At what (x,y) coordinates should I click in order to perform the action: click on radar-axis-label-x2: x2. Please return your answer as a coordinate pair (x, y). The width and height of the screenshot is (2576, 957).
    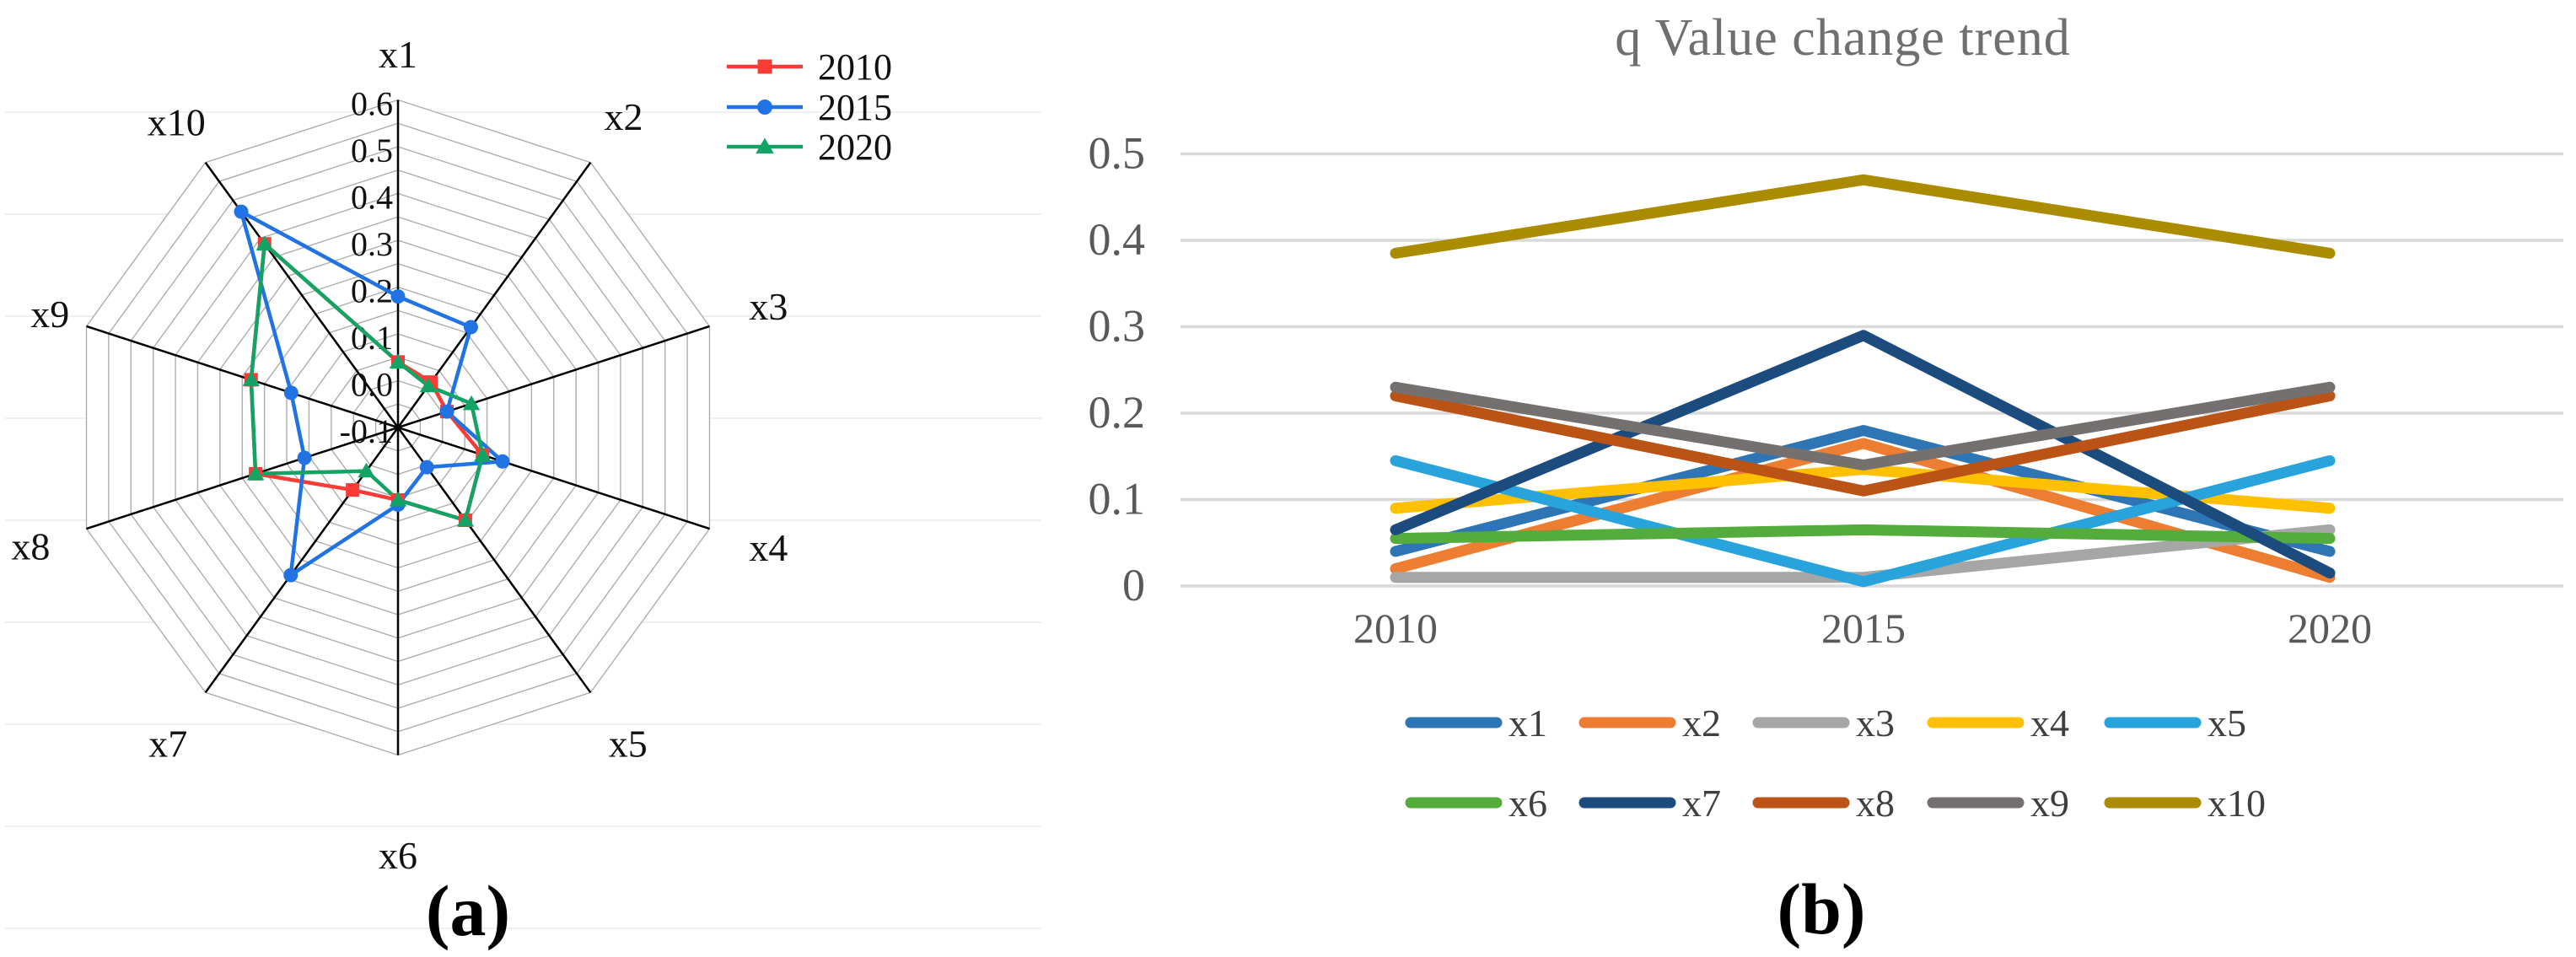
    Looking at the image, I should click on (623, 116).